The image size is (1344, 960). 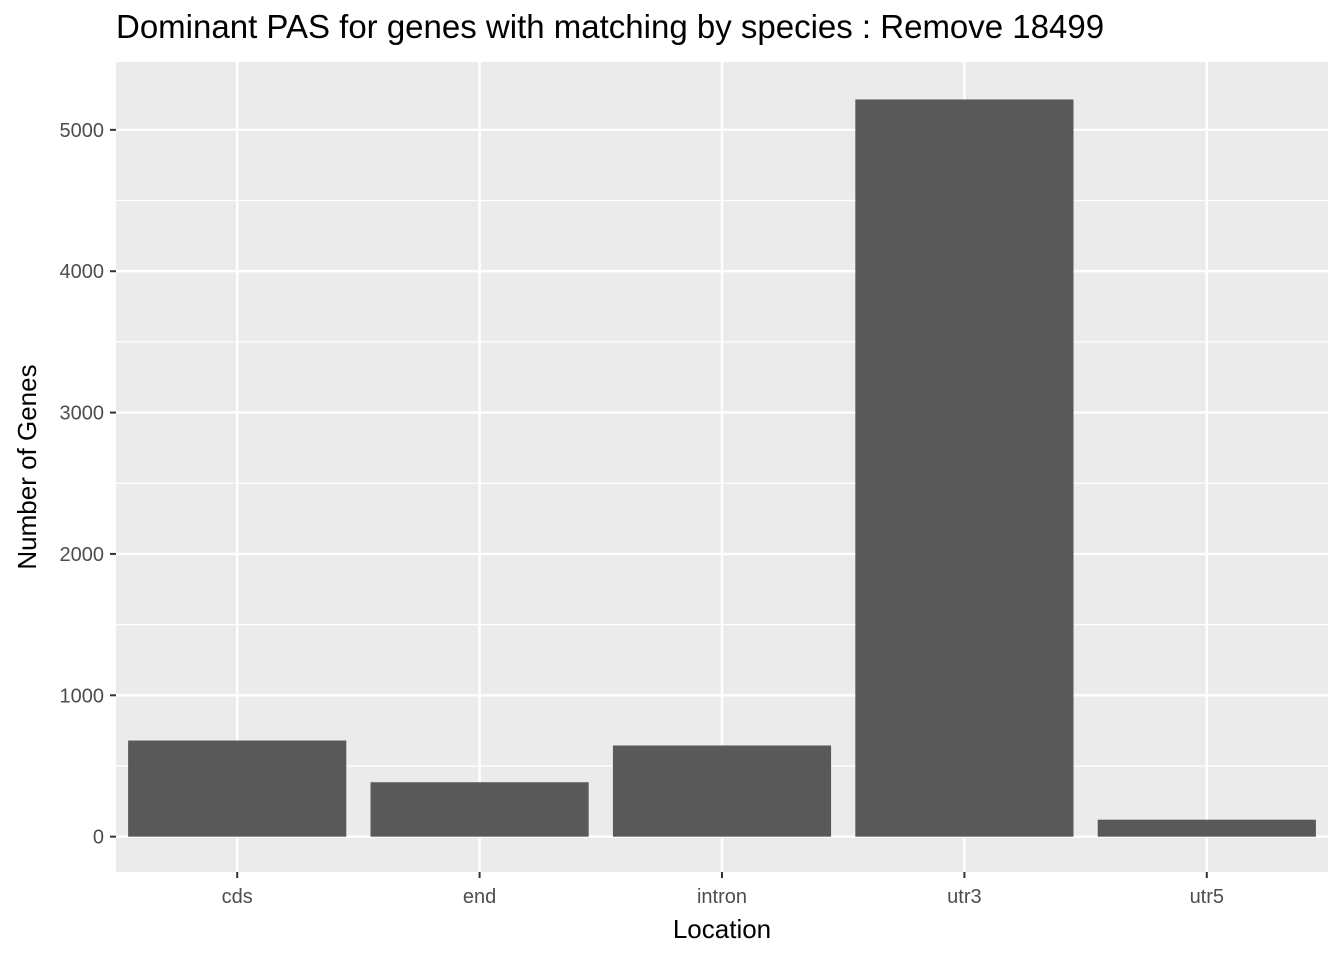 I want to click on x-tick-label-end: end, so click(x=479, y=897).